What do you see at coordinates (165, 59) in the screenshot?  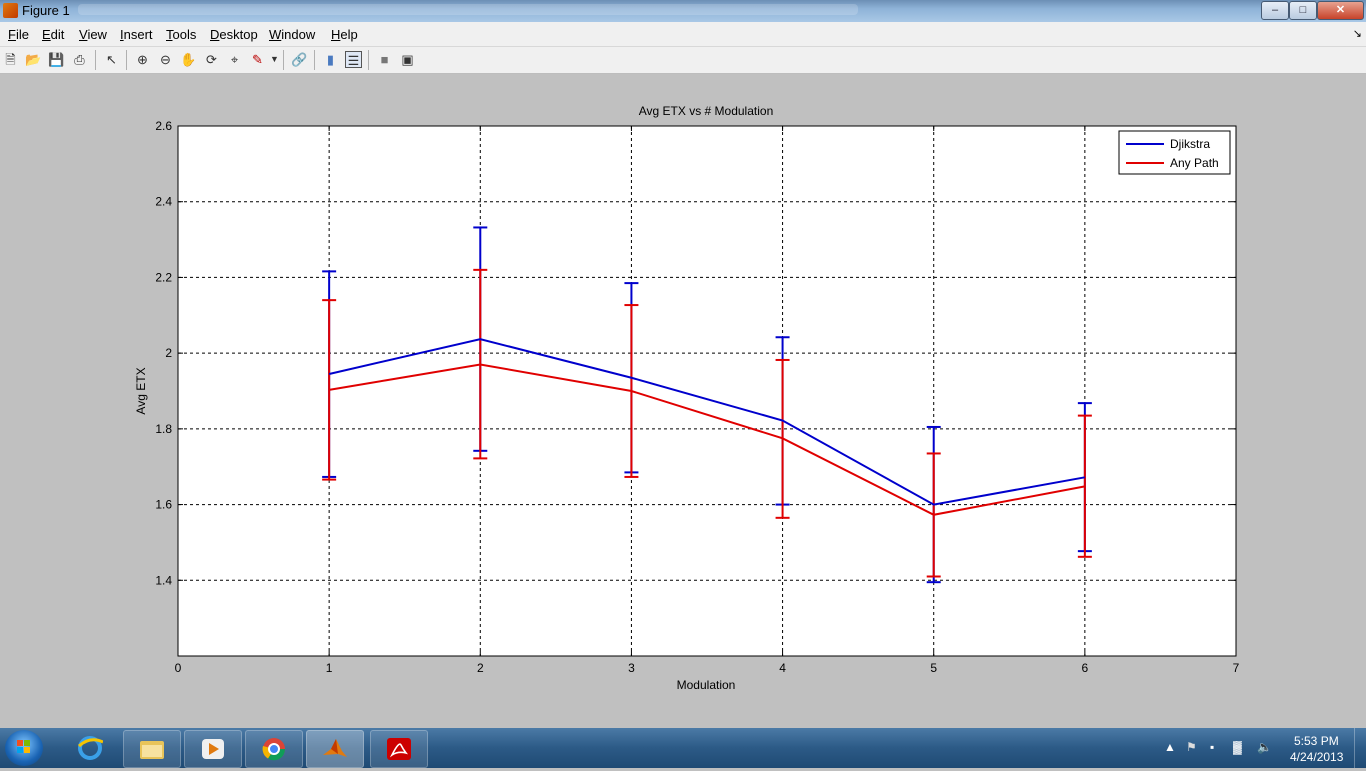 I see `zoom-out-icon: ⊖` at bounding box center [165, 59].